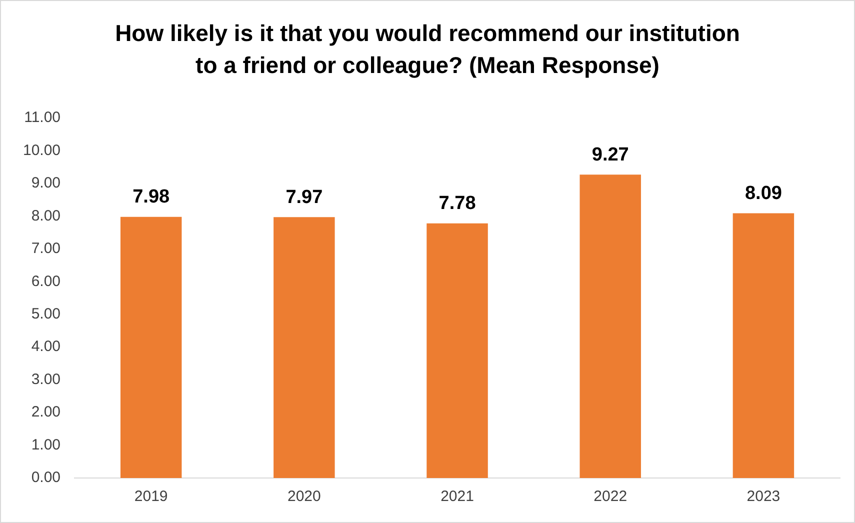 This screenshot has width=855, height=523. I want to click on x-tick-label: 2019, so click(151, 497).